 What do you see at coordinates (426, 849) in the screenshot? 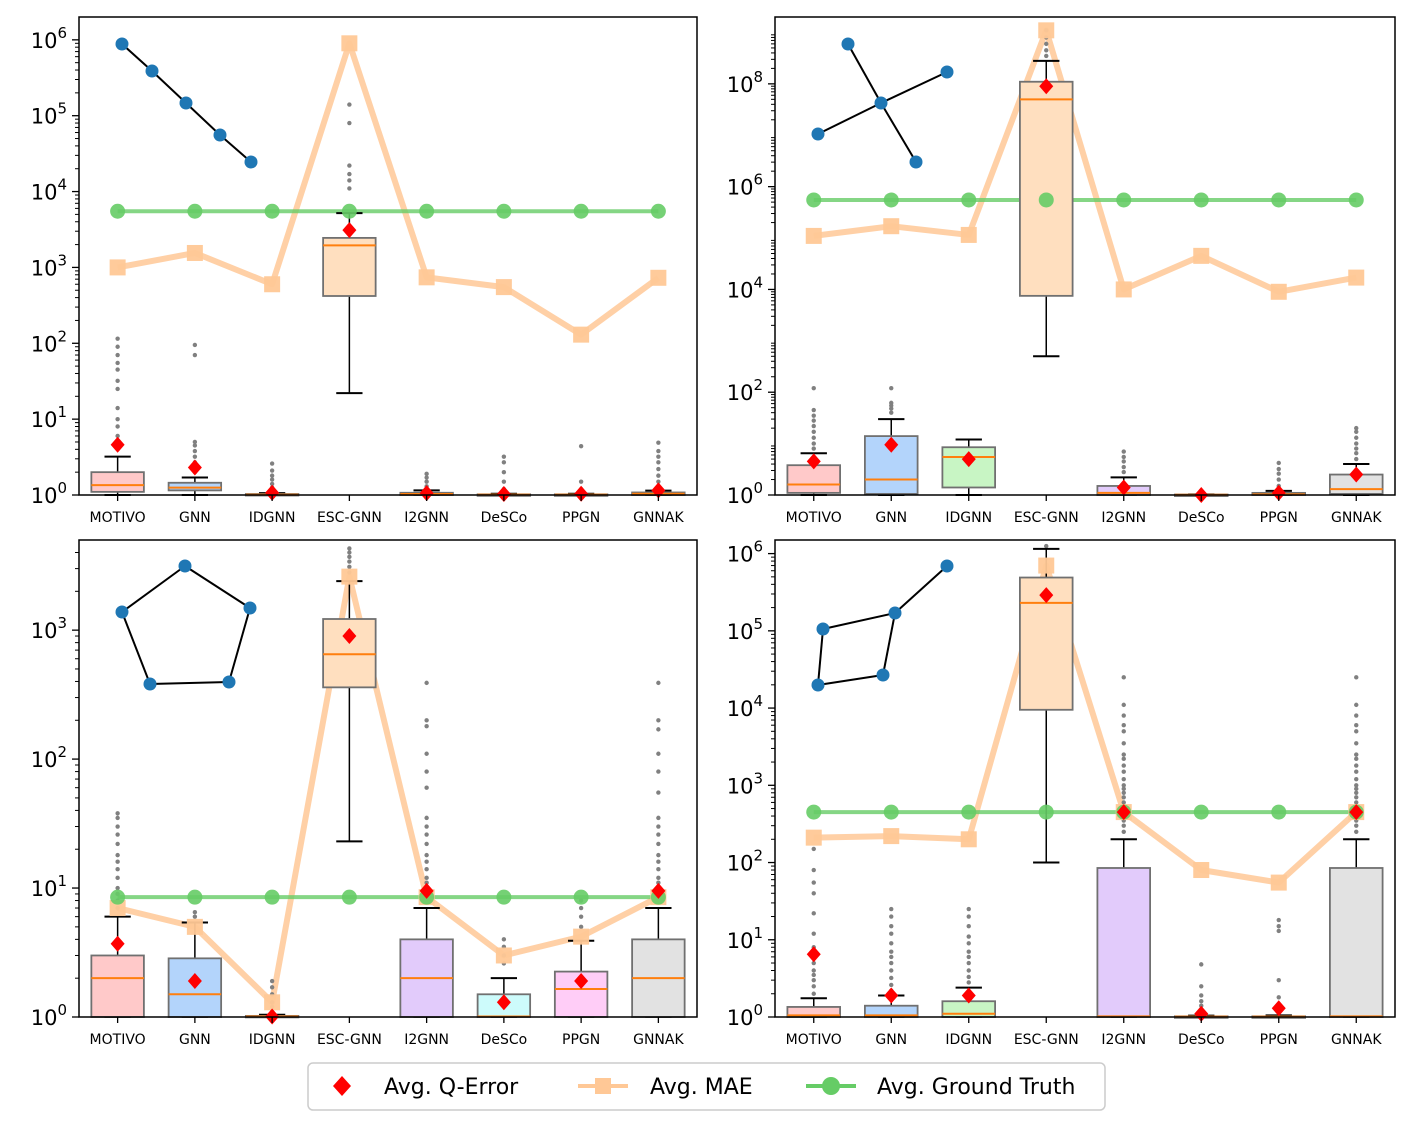
I see `box-I2GNN` at bounding box center [426, 849].